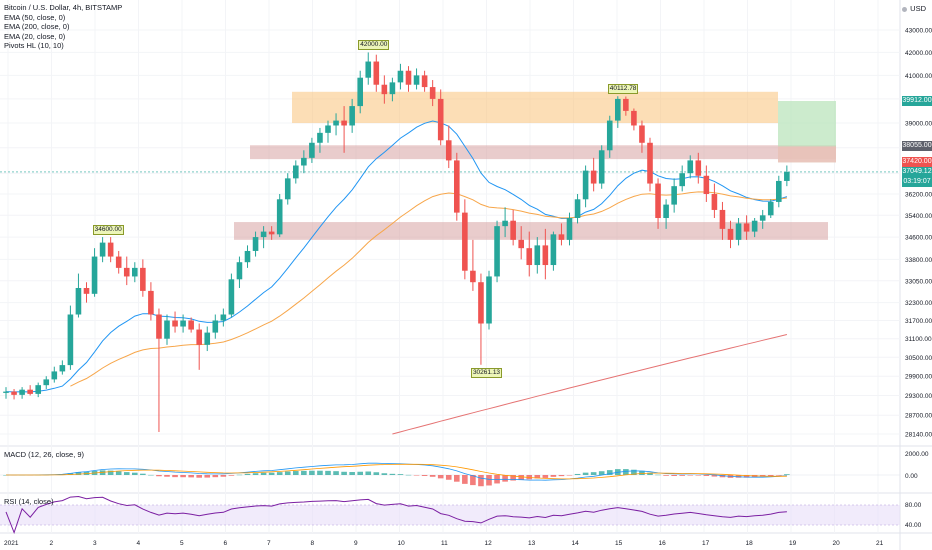  Describe the element at coordinates (34, 46) in the screenshot. I see `indicator-pivots: Pivots HL (10, 10)` at that location.